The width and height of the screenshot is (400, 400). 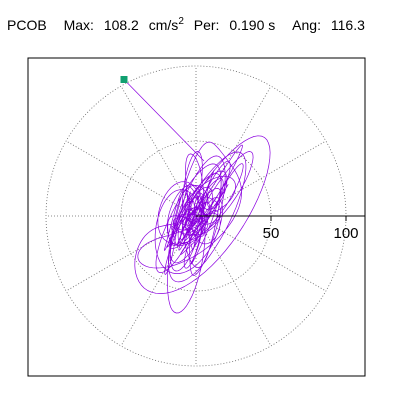 What do you see at coordinates (181, 21) in the screenshot?
I see `max-unit-exponent: 2` at bounding box center [181, 21].